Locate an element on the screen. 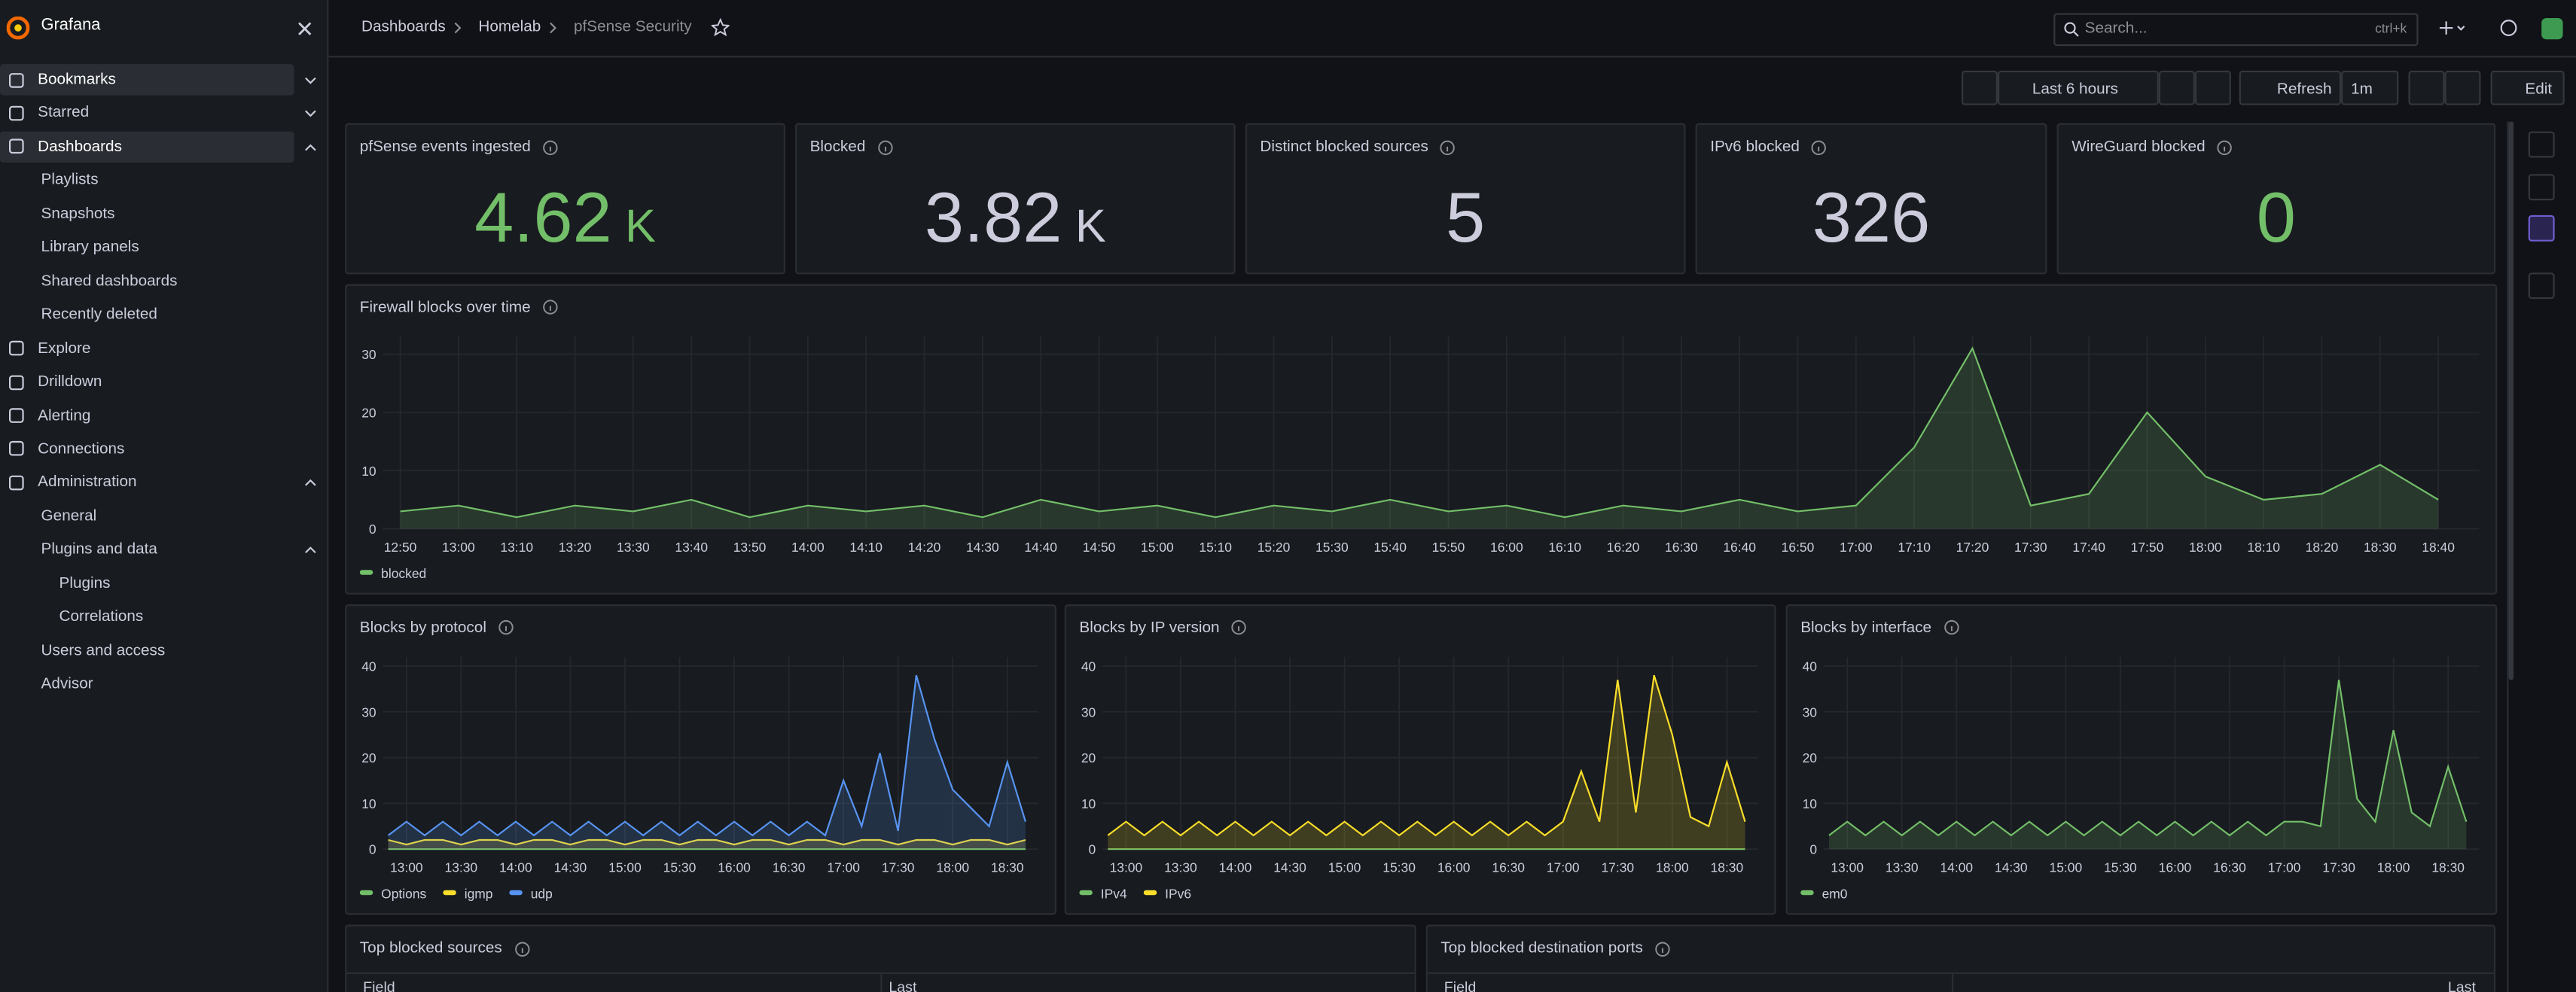 This screenshot has height=992, width=2576. time-forward-button is located at coordinates (2176, 87).